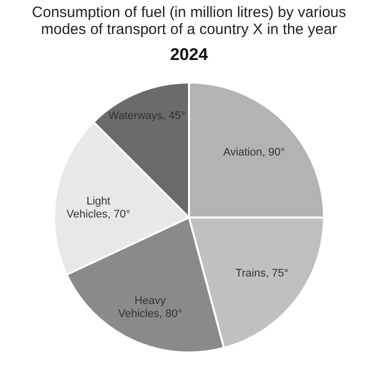  I want to click on slice-label: Light Vehicles, 70°, so click(98, 208).